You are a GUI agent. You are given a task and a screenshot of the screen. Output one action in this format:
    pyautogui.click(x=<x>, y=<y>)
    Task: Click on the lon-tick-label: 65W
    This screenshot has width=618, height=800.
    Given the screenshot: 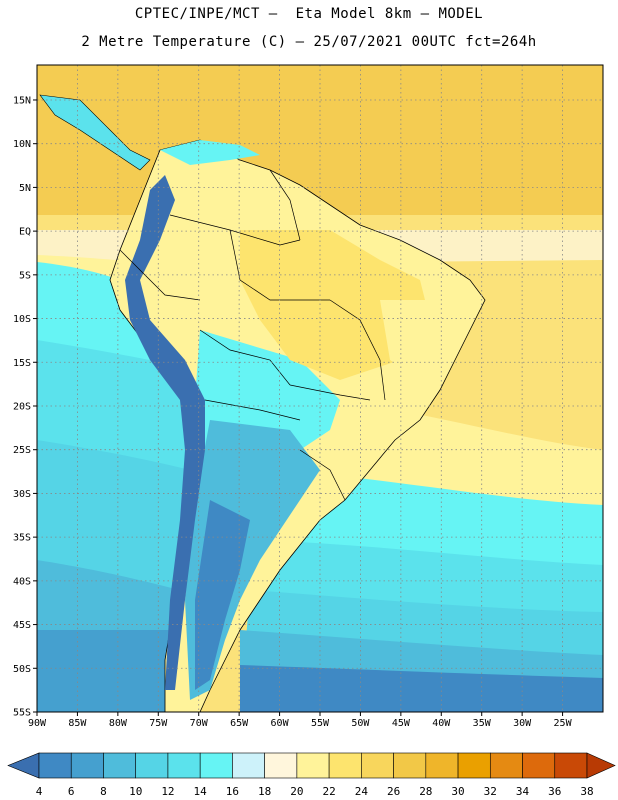 What is the action you would take?
    pyautogui.click(x=239, y=723)
    